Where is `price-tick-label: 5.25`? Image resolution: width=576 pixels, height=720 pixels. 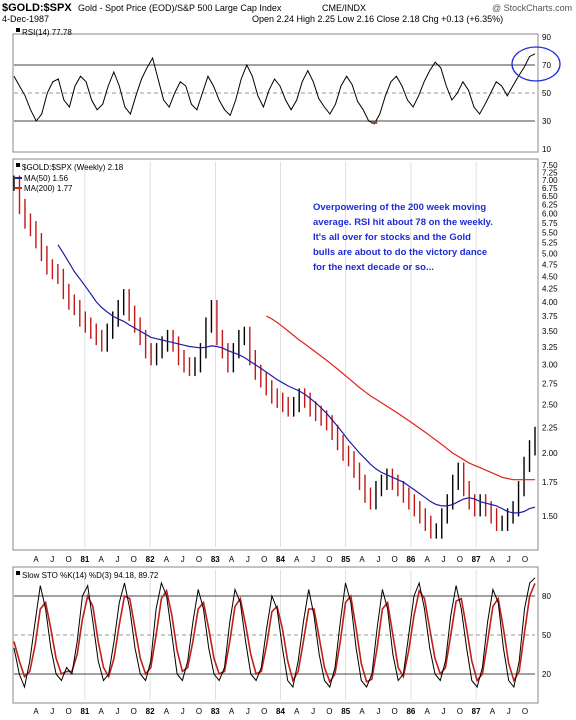
price-tick-label: 5.25 is located at coordinates (550, 243).